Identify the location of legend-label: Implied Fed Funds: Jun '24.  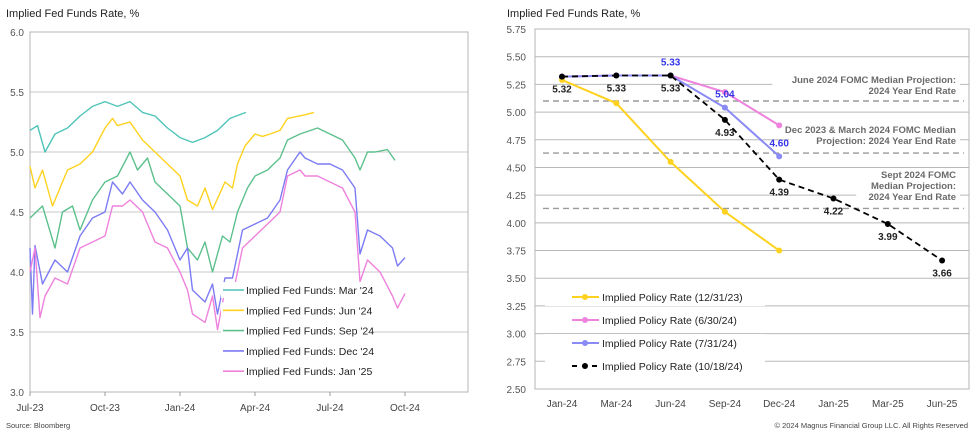
(309, 311).